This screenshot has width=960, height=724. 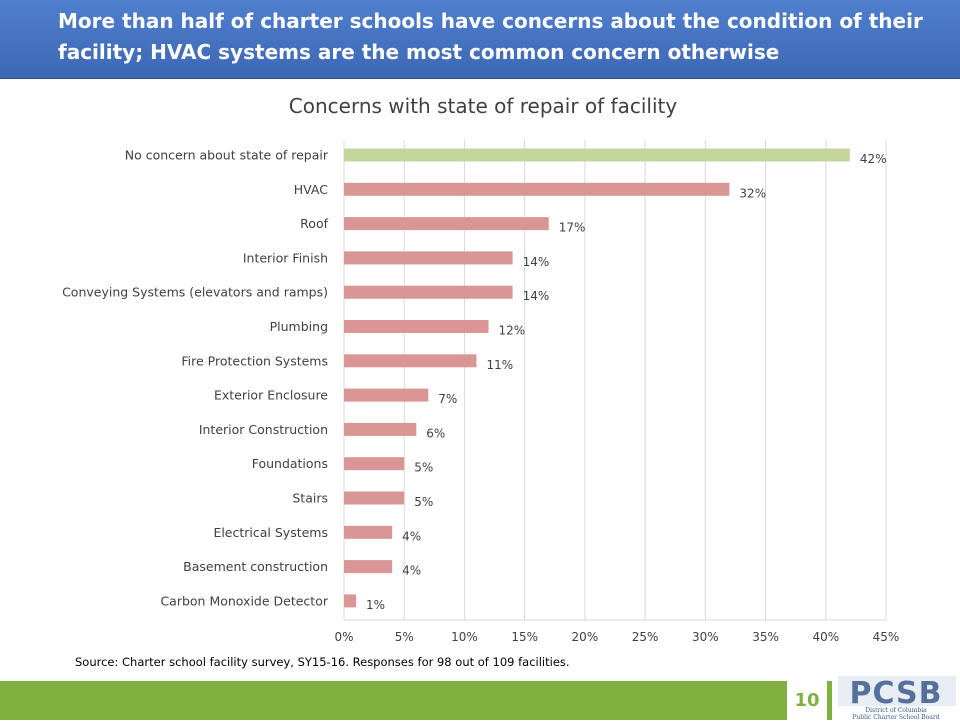 What do you see at coordinates (572, 228) in the screenshot?
I see `data-label: 17%` at bounding box center [572, 228].